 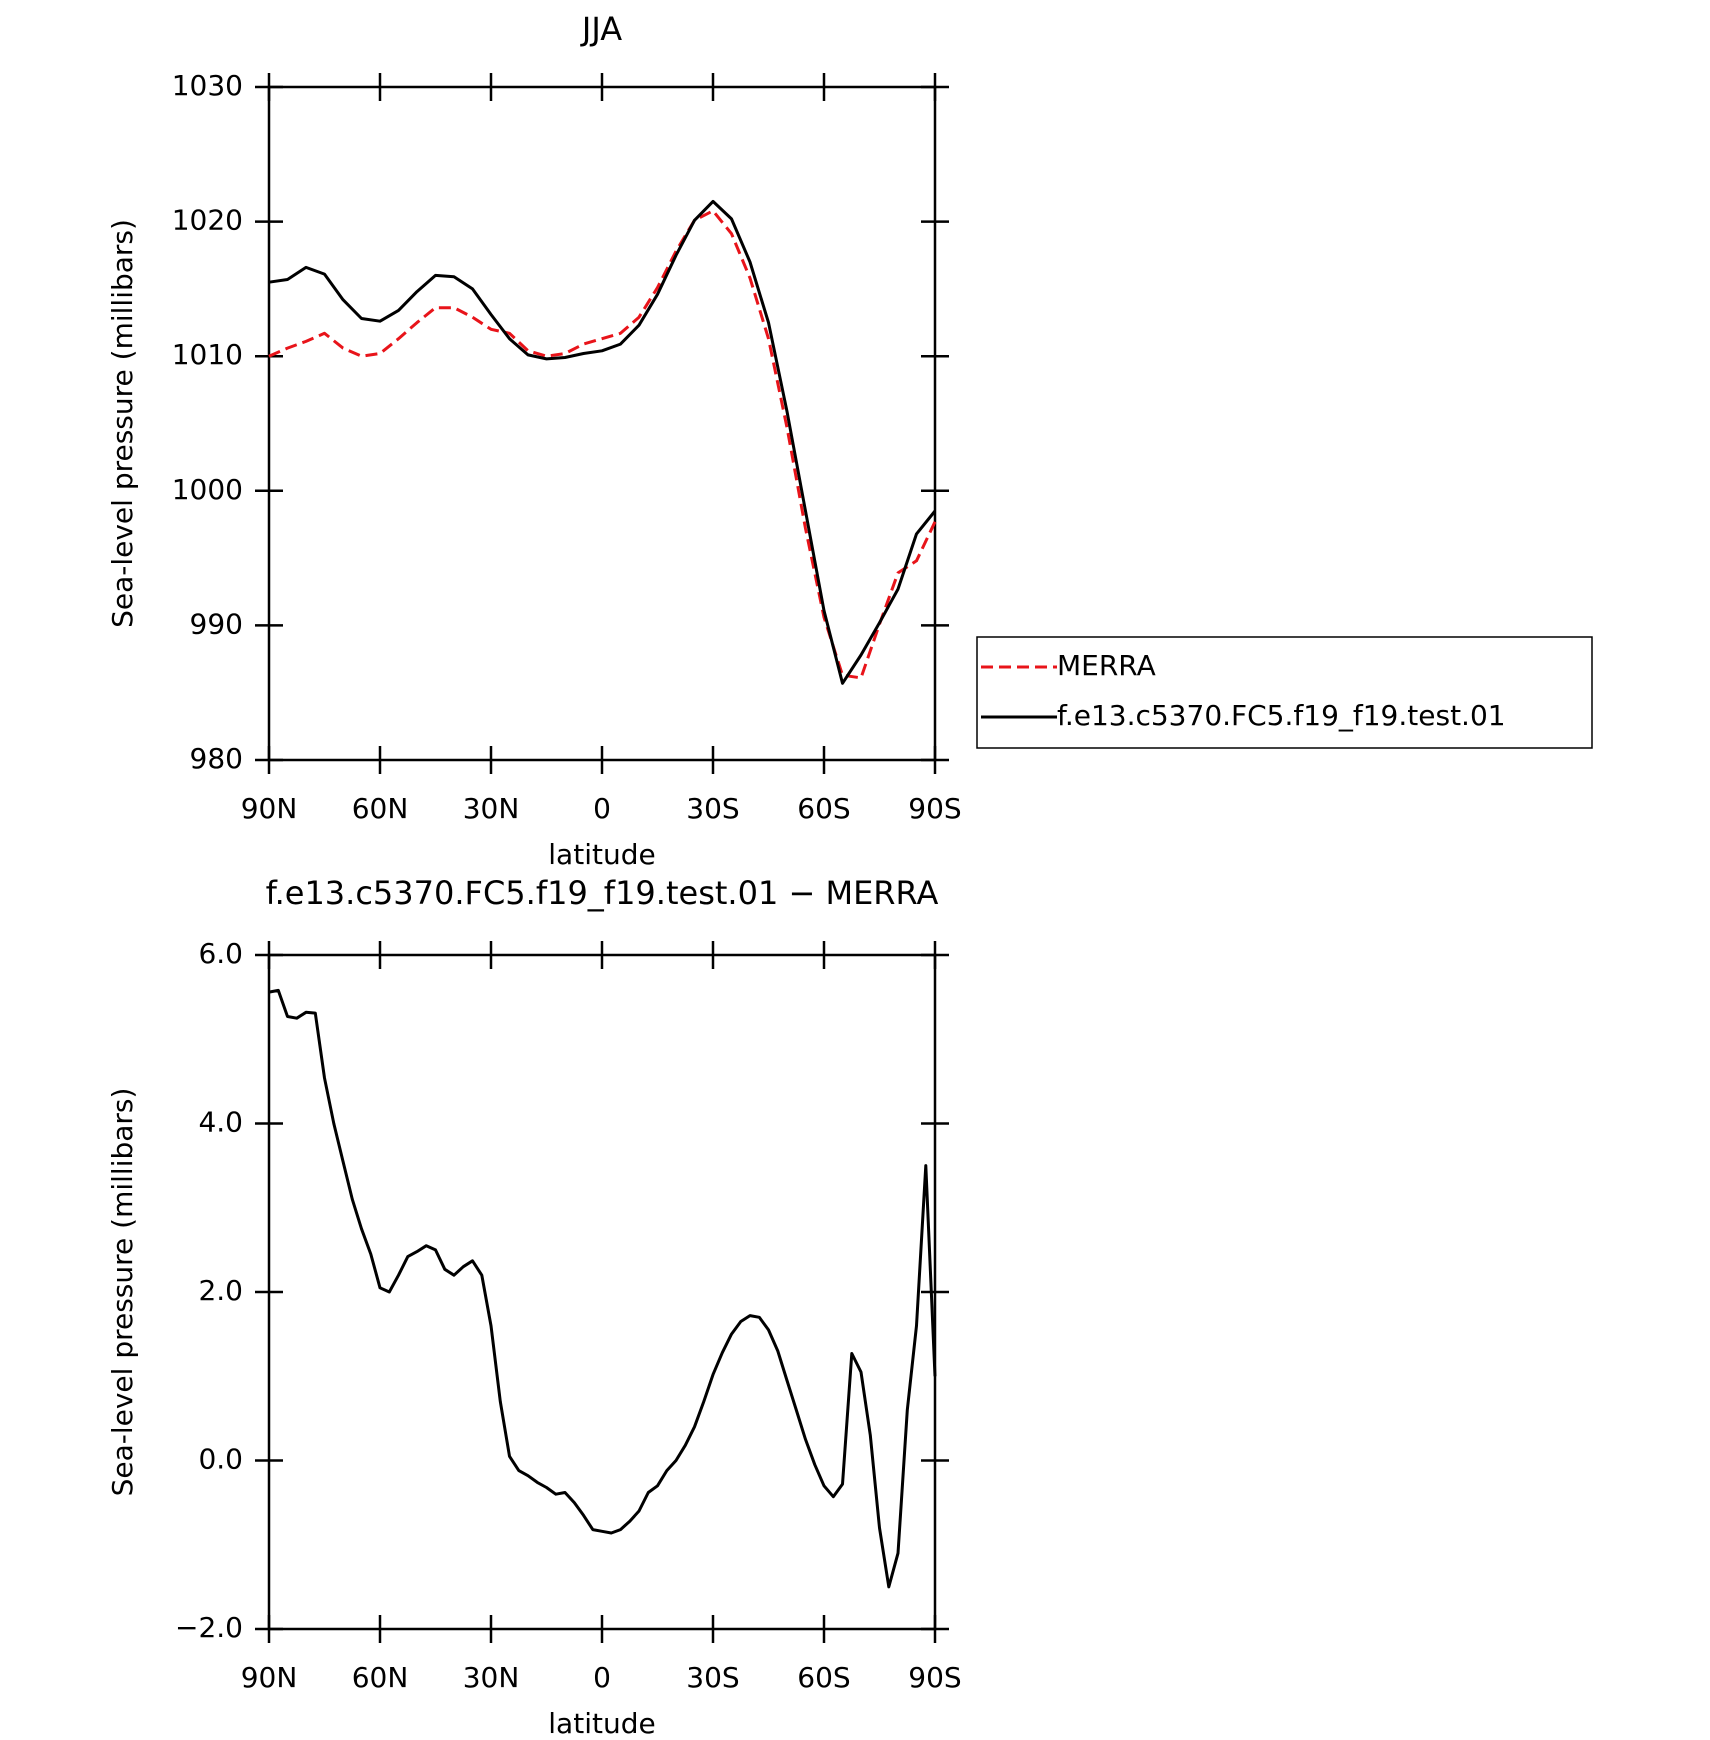 I want to click on y-tick-label: 6.0, so click(x=220, y=953).